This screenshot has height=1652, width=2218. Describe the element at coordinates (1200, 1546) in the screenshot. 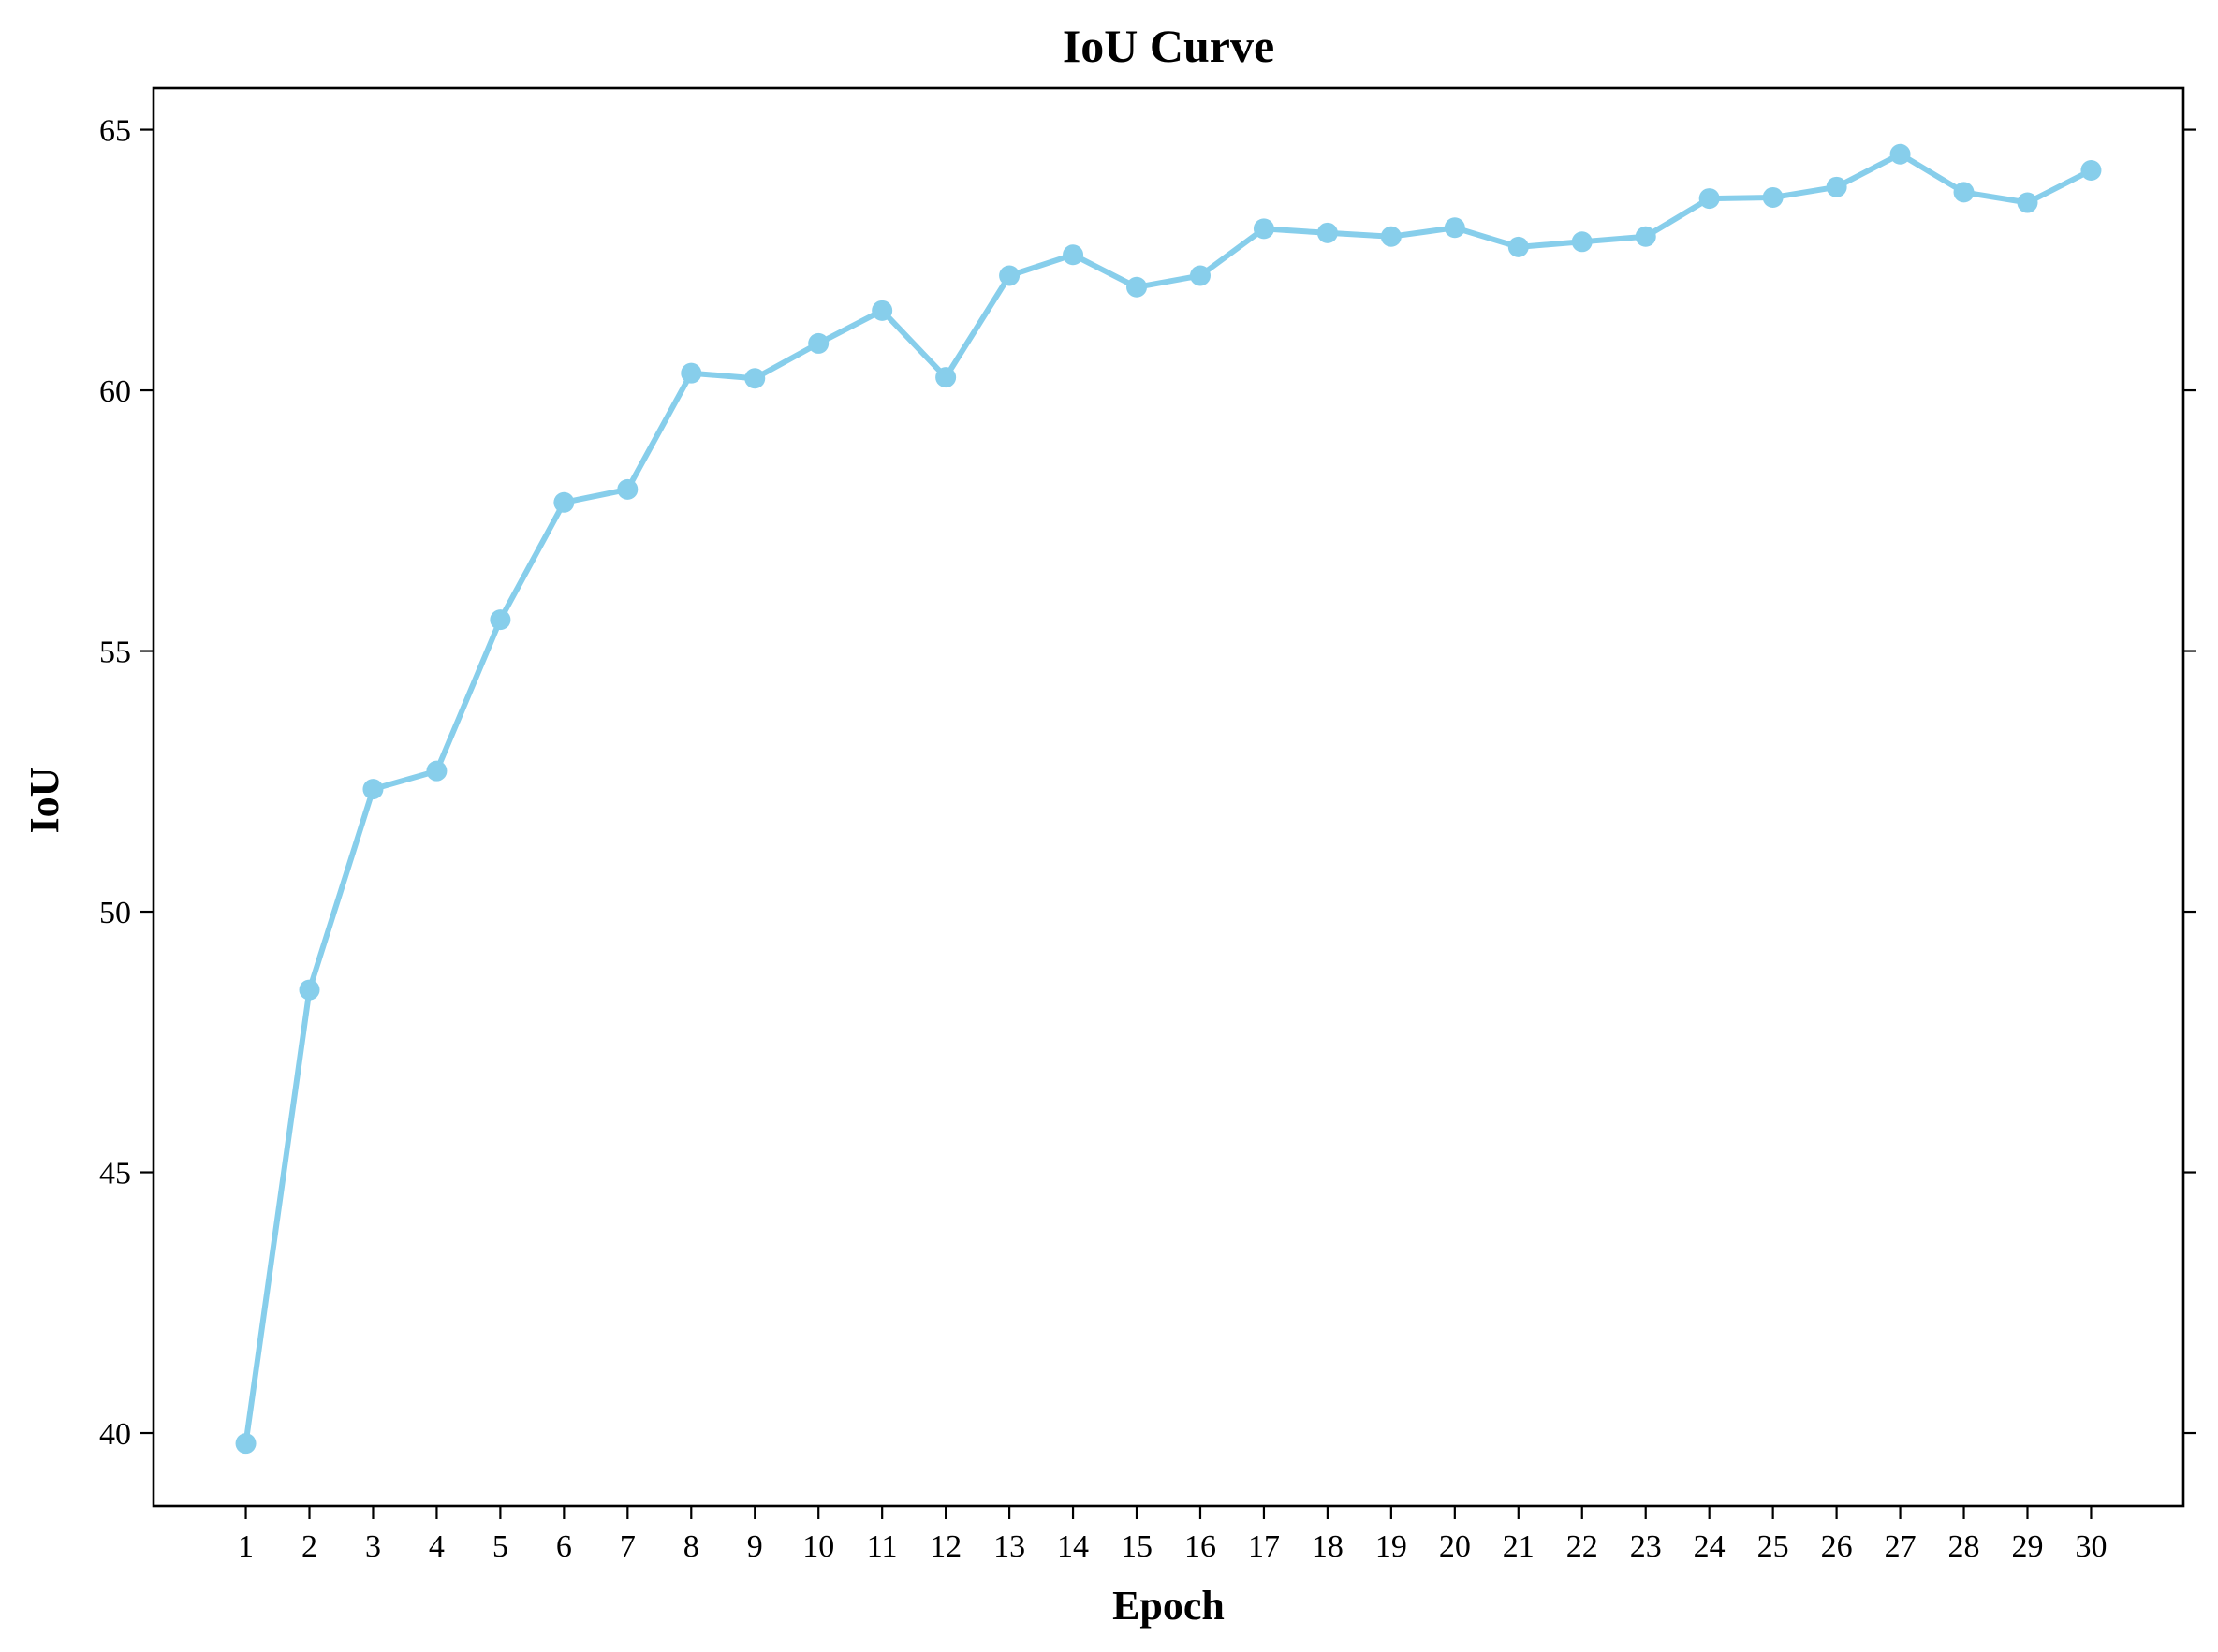

I see `x-tick-label: 16` at that location.